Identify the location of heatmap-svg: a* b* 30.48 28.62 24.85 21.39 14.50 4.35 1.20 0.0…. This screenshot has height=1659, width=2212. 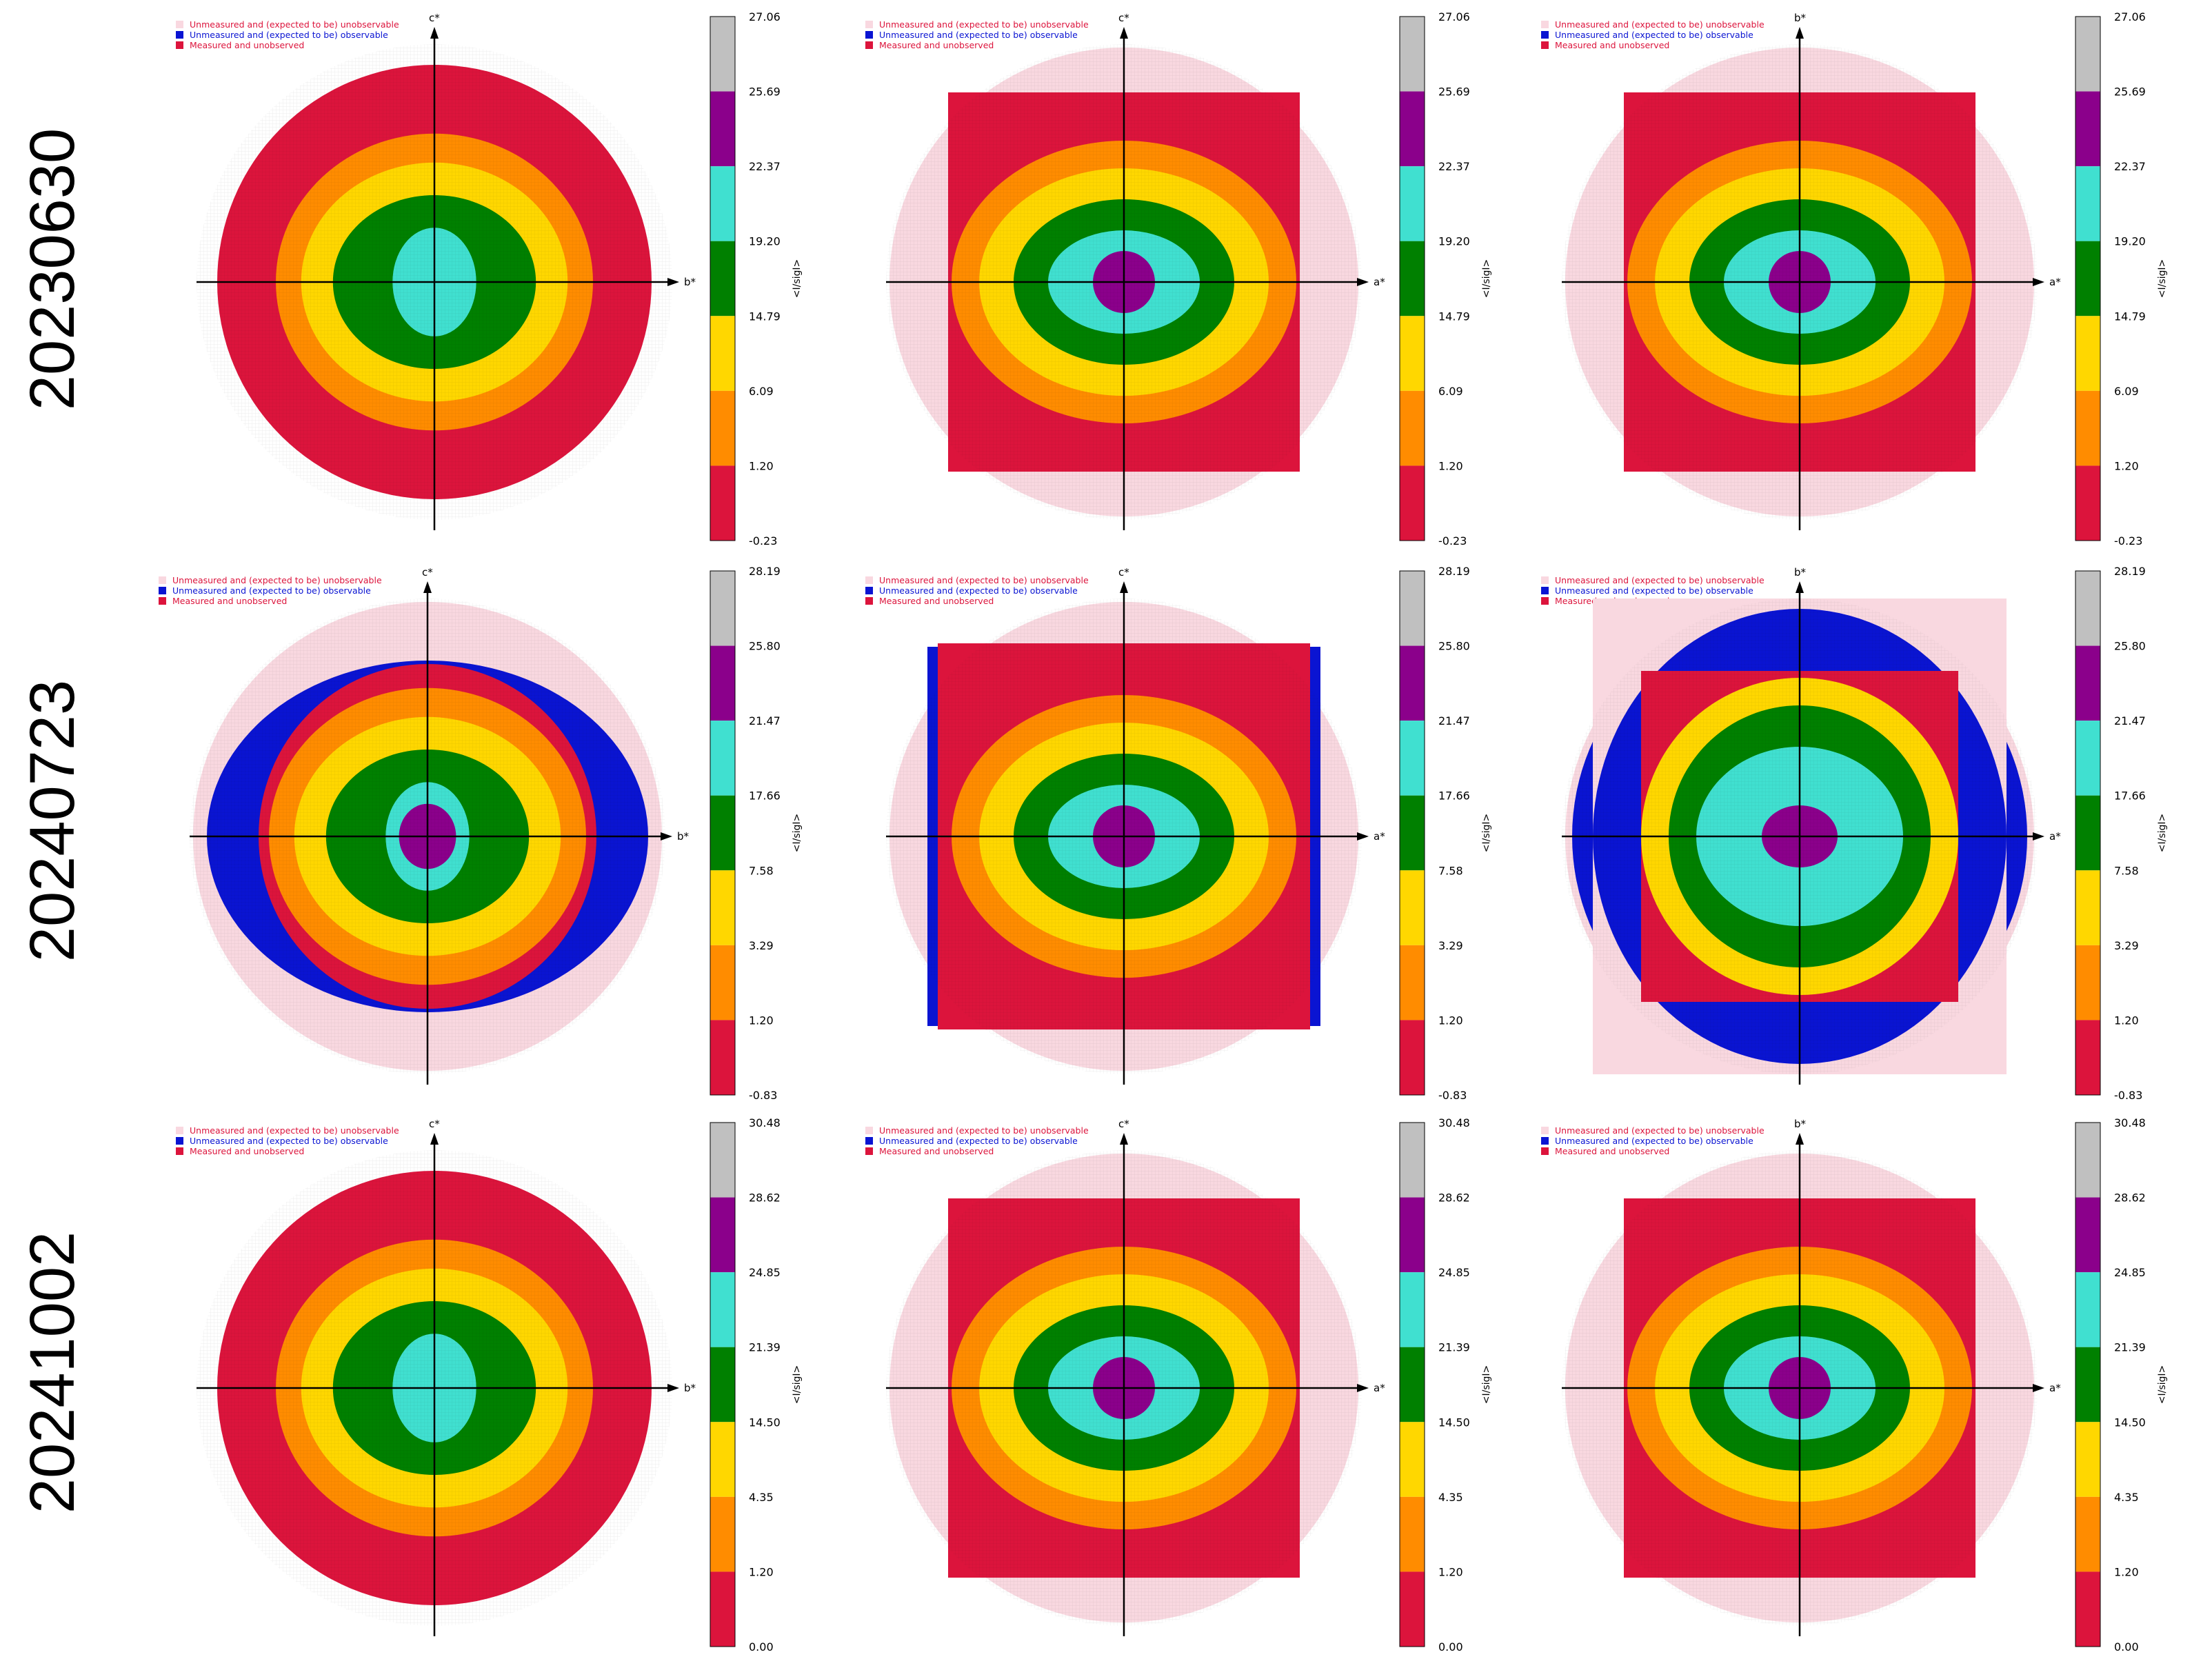
(1865, 1384).